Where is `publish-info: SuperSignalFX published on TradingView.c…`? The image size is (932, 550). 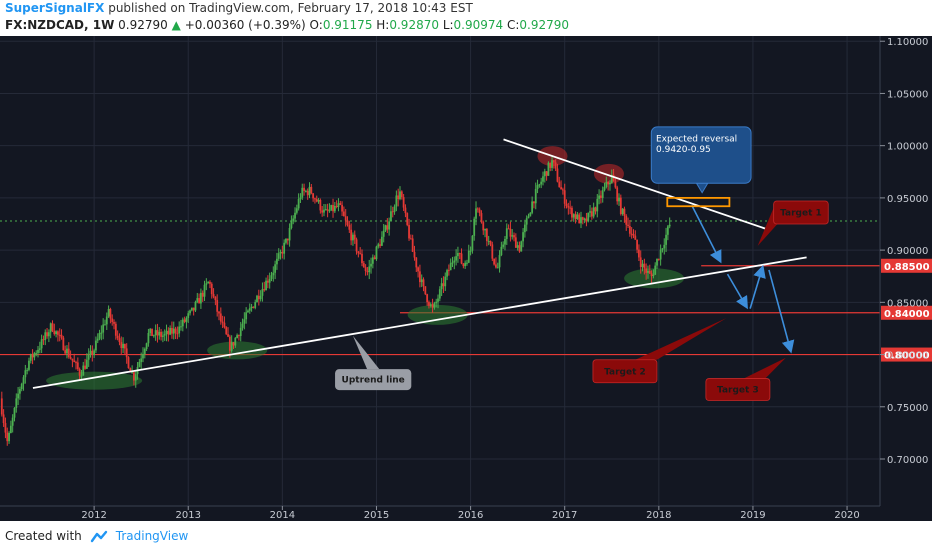 publish-info: SuperSignalFX published on TradingView.c… is located at coordinates (239, 9).